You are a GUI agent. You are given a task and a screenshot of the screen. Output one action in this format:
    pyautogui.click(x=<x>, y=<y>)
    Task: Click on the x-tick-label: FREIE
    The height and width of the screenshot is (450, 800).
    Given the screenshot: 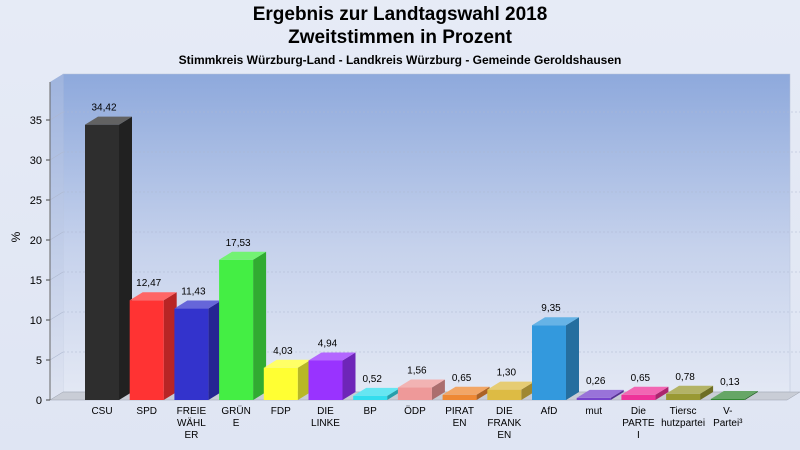 What is the action you would take?
    pyautogui.click(x=192, y=411)
    